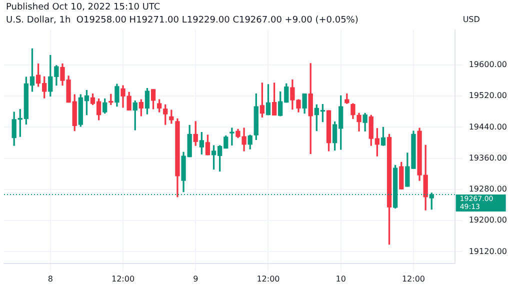  Describe the element at coordinates (471, 19) in the screenshot. I see `y-axis-title: USD` at that location.